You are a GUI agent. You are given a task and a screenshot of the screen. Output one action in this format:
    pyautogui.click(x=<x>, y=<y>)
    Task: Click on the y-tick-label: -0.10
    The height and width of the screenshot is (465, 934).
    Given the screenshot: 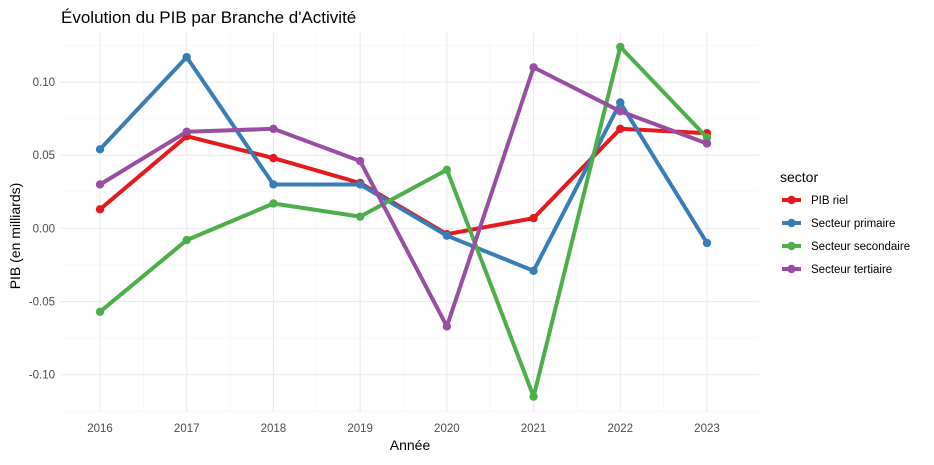 What is the action you would take?
    pyautogui.click(x=42, y=376)
    